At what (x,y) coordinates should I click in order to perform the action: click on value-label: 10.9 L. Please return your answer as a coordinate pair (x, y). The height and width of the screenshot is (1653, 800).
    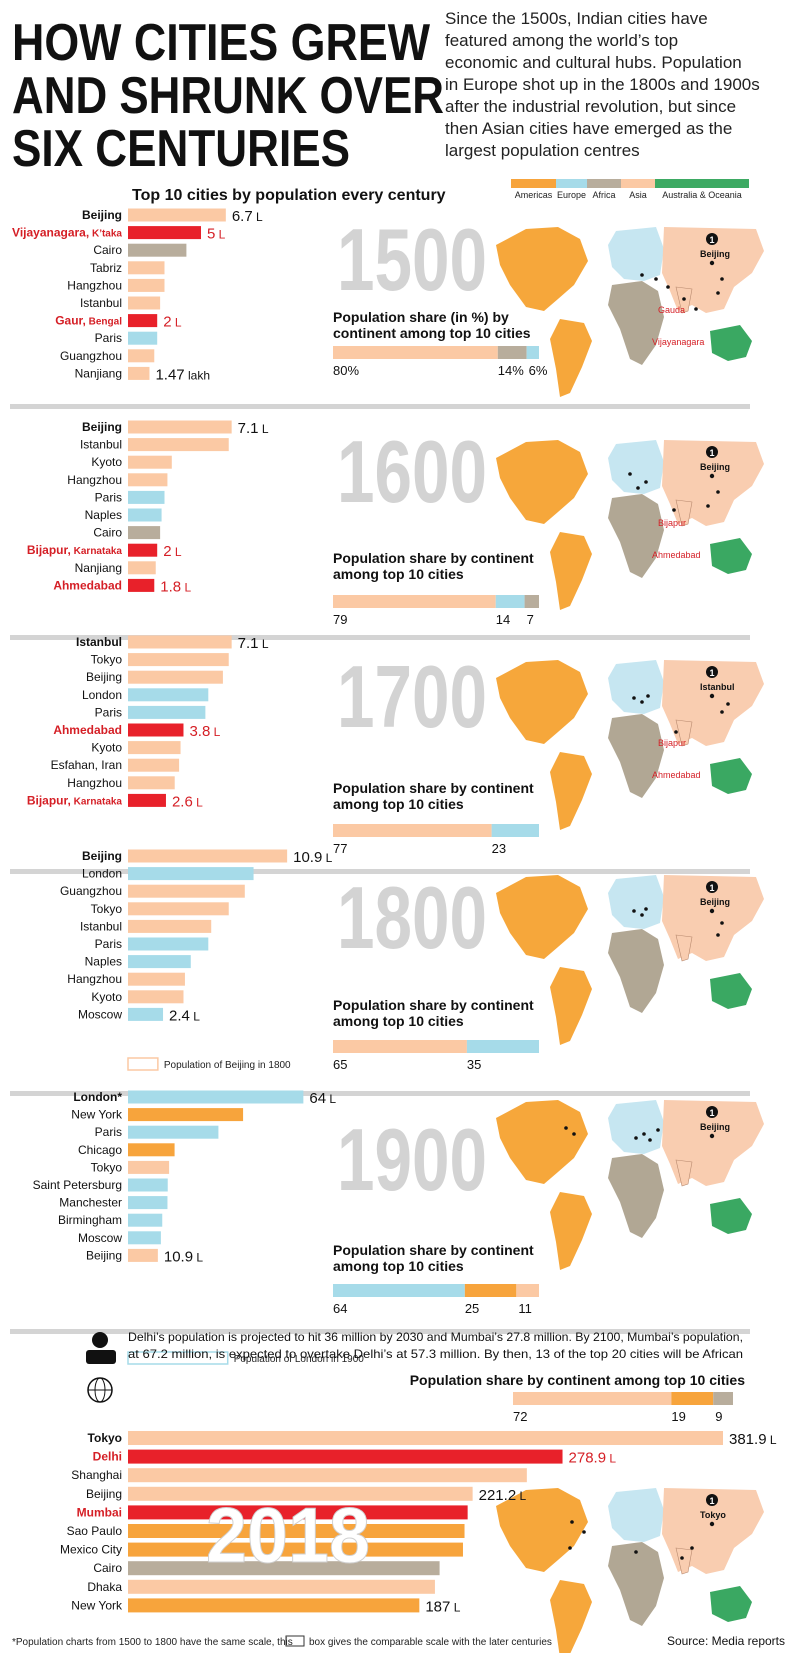
    Looking at the image, I should click on (184, 1256).